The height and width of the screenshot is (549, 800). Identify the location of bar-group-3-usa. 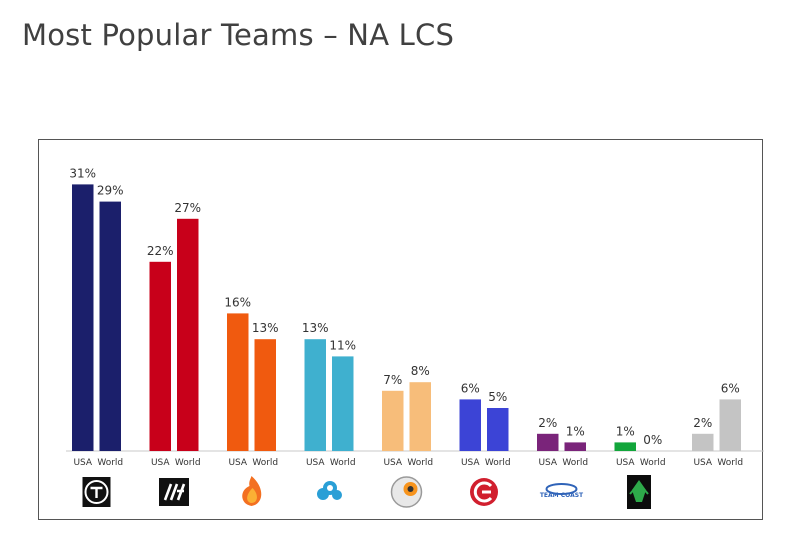
(238, 382).